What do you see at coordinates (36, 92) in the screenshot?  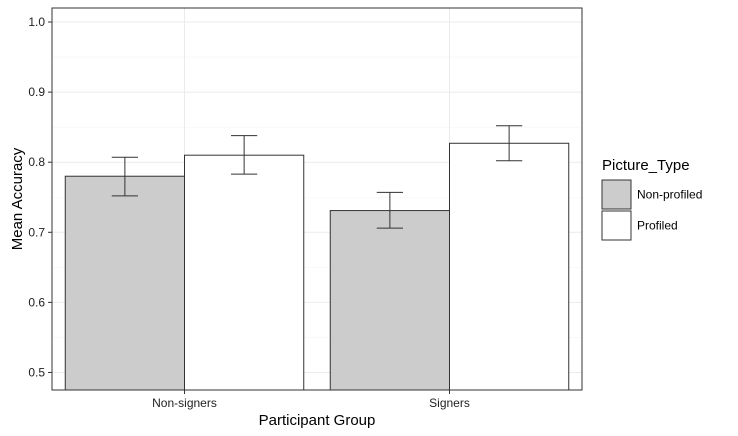 I see `y-tick-label: 0.9` at bounding box center [36, 92].